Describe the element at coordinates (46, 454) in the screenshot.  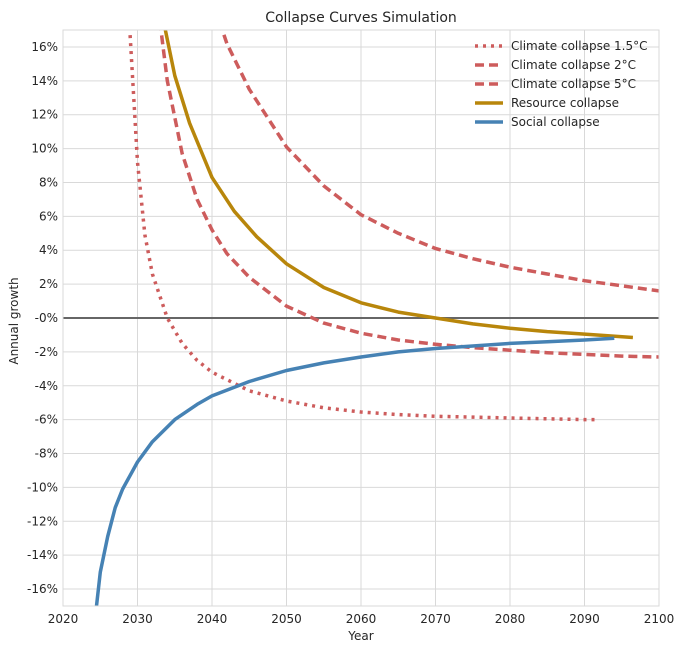
I see `y-tick-label: -8%` at that location.